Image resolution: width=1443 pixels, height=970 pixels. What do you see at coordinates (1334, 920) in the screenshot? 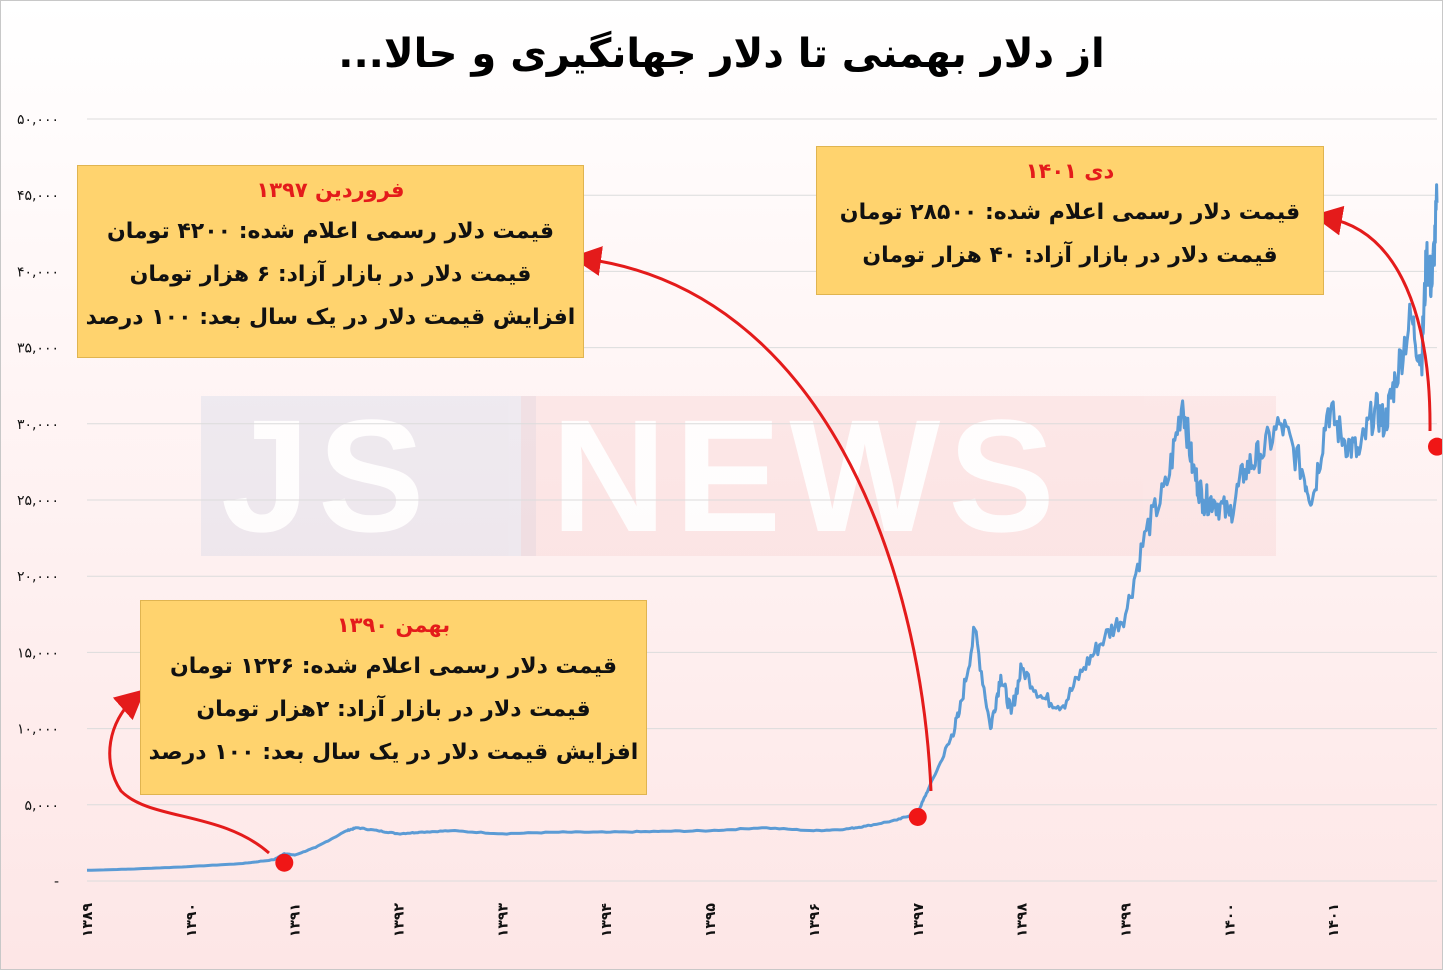
I see `x-tick-label: ۱۴۰۱` at bounding box center [1334, 920].